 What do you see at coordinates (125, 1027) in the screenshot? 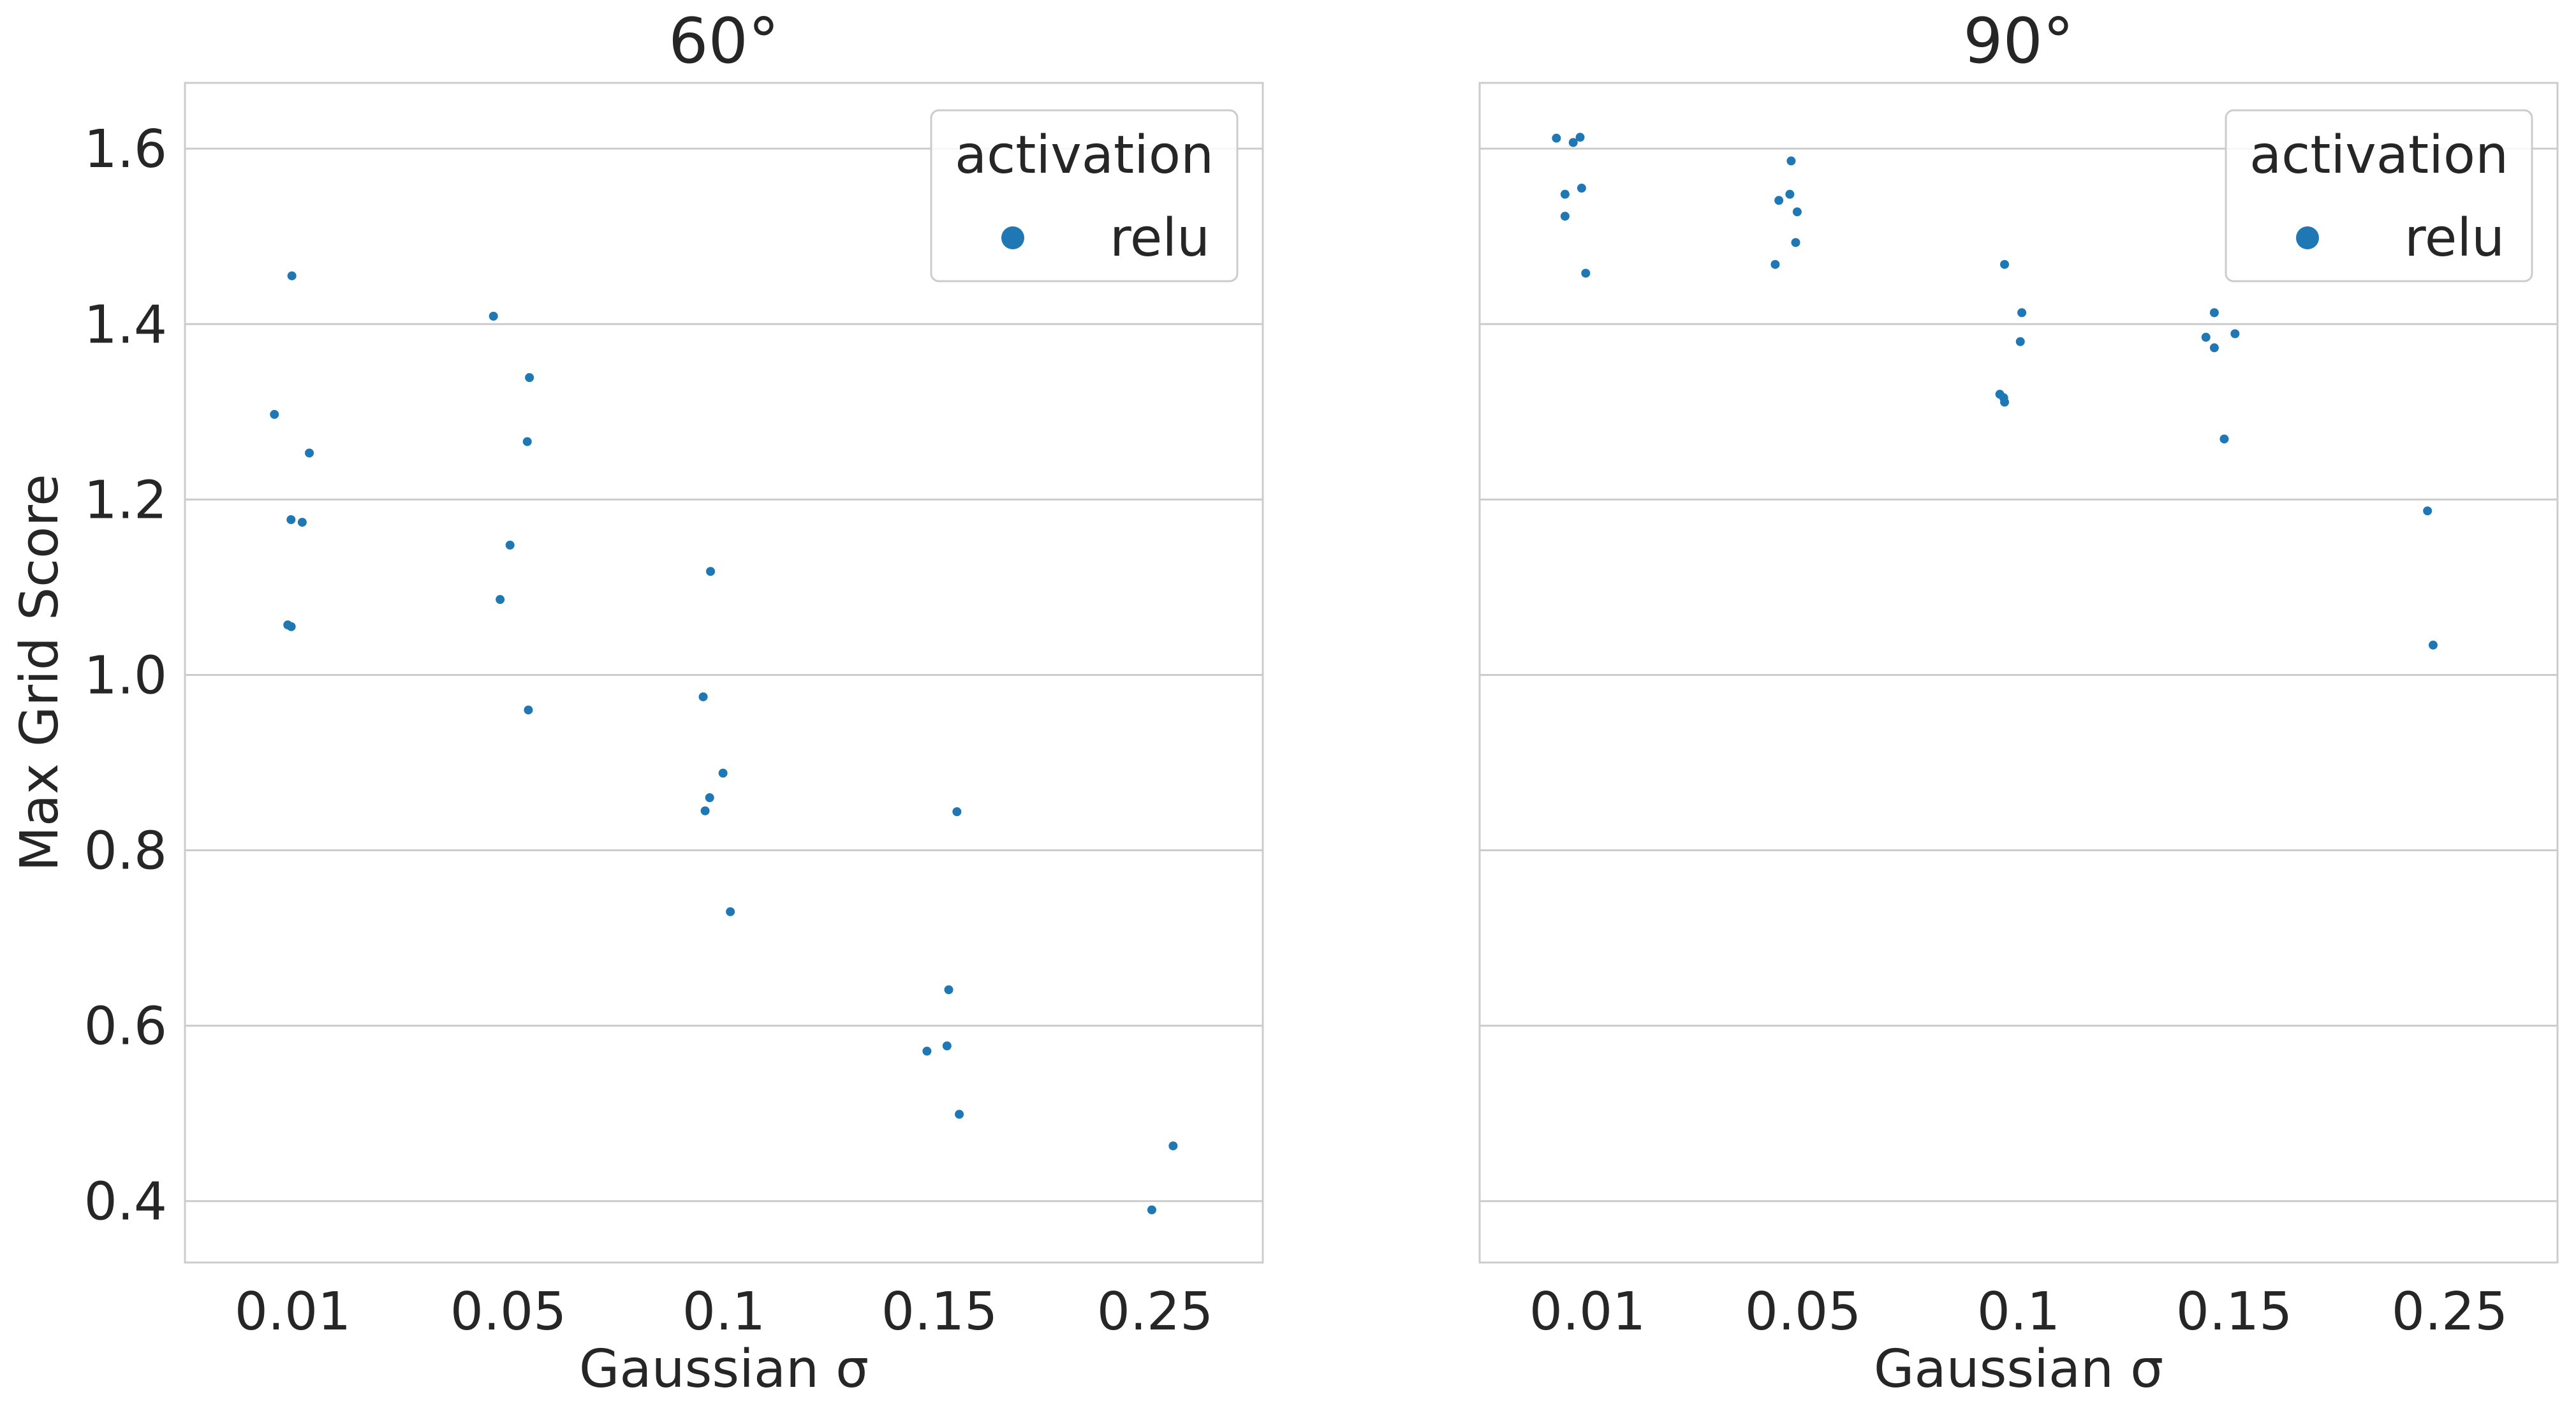
I see `y-tick-label: 0.6` at bounding box center [125, 1027].